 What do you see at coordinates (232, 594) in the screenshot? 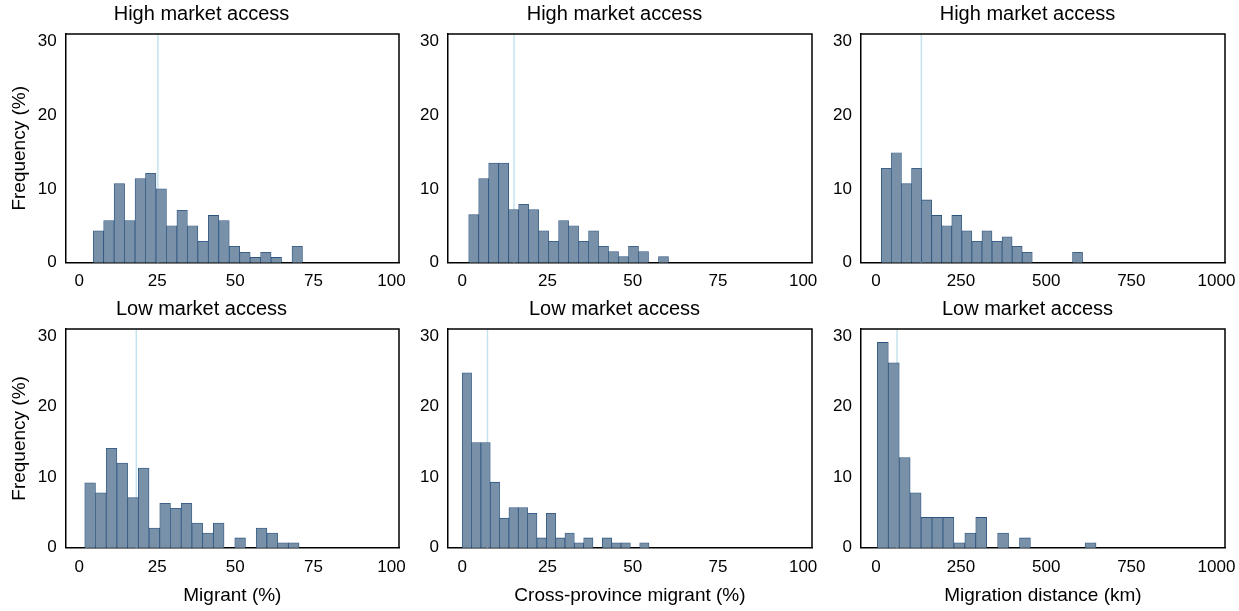
I see `x-axis-title: Migrant (%)` at bounding box center [232, 594].